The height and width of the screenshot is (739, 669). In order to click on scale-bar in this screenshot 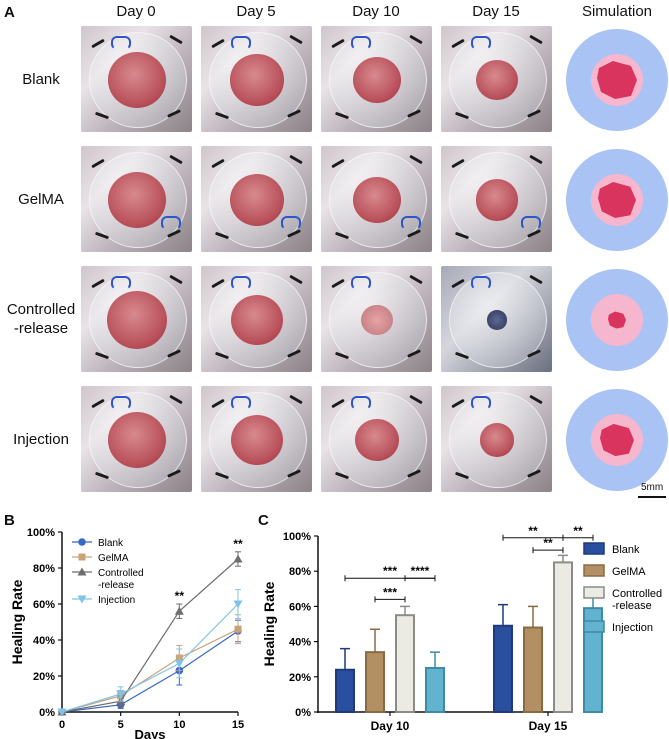, I will do `click(652, 497)`.